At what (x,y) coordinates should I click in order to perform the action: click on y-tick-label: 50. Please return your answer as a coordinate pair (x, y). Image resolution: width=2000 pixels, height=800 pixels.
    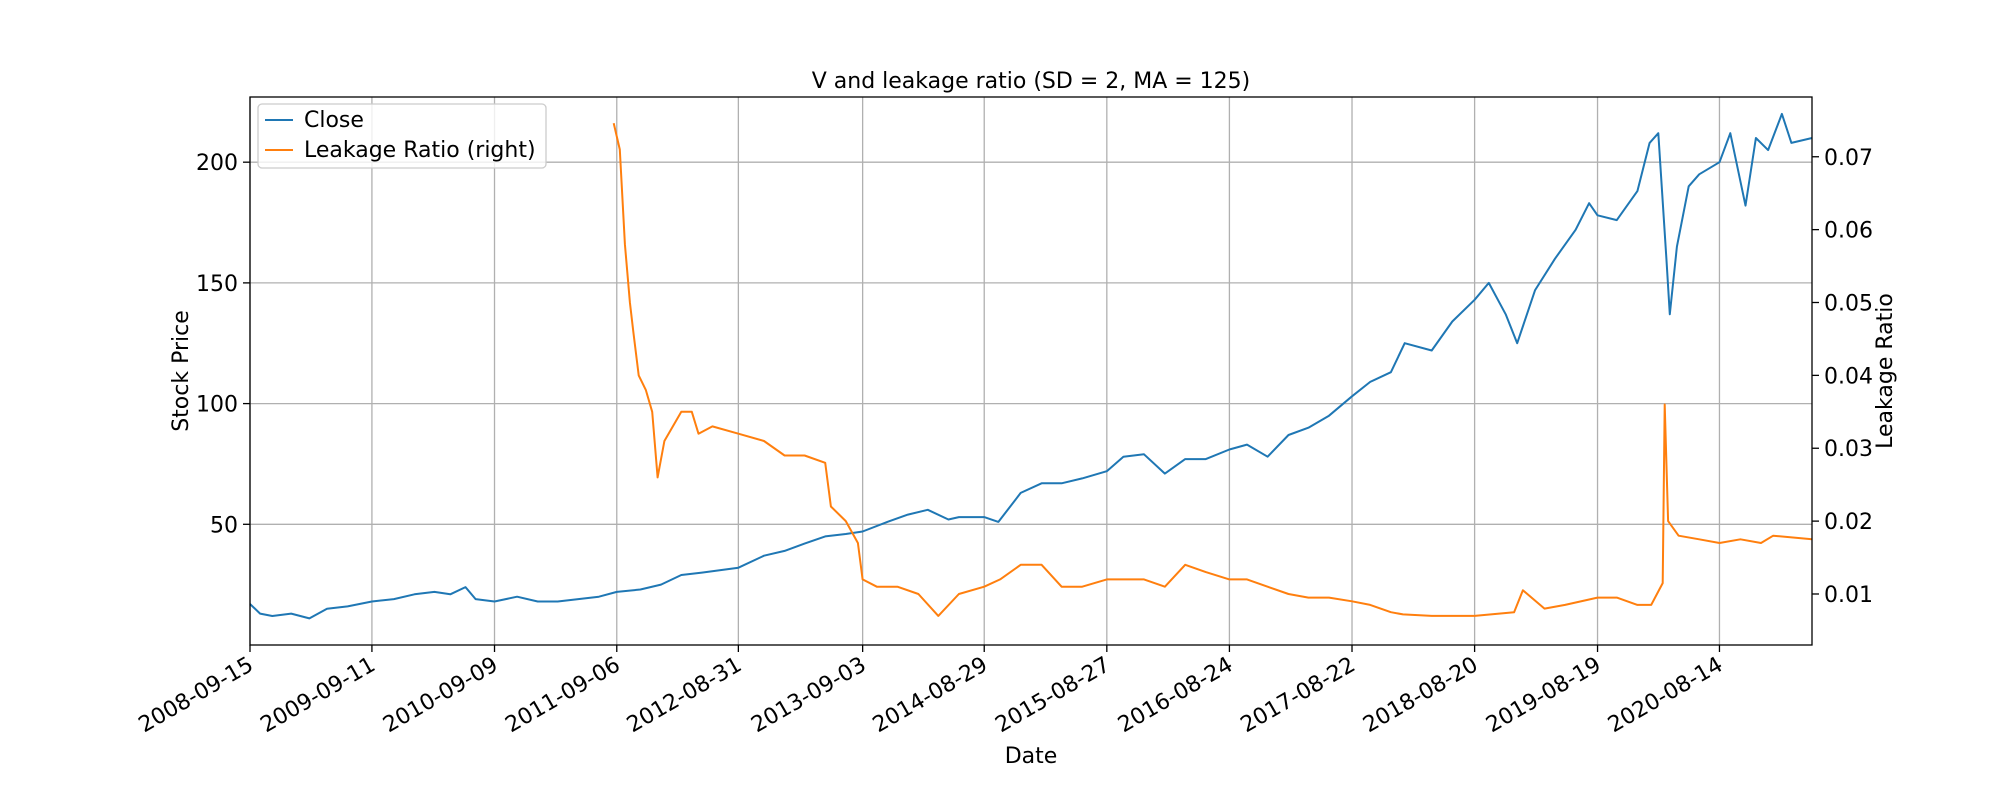
    Looking at the image, I should click on (224, 525).